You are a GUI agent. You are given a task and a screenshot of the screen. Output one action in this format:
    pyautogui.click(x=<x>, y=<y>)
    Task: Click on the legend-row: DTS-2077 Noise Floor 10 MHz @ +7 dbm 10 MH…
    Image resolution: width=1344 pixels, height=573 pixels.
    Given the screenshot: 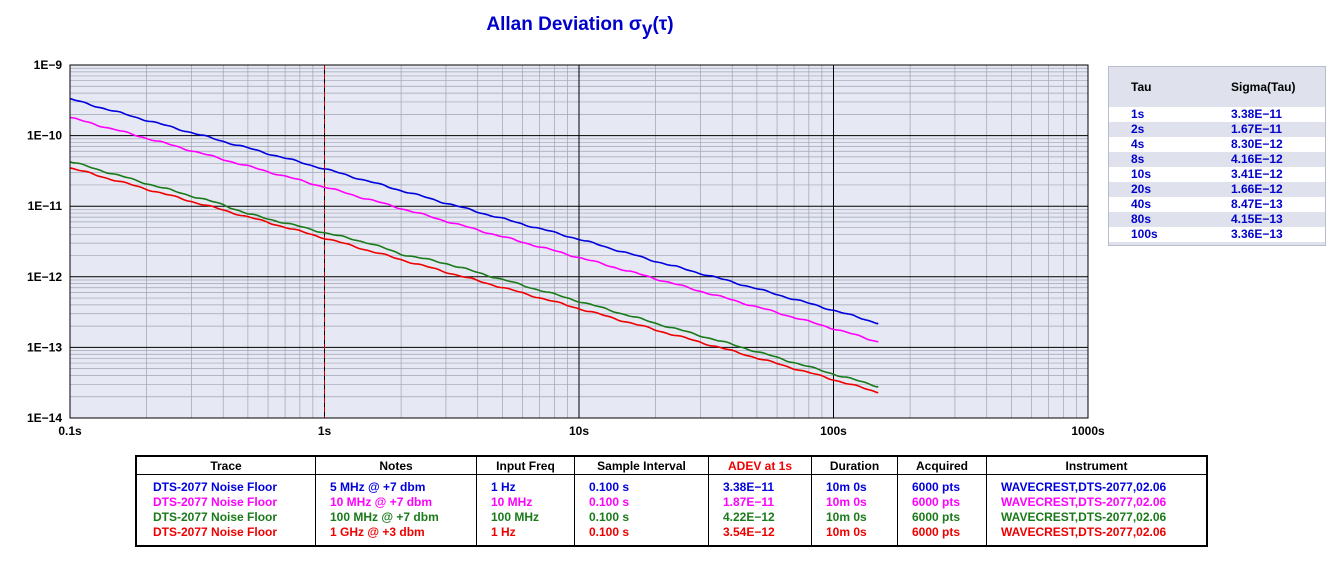 What is the action you would take?
    pyautogui.click(x=671, y=501)
    